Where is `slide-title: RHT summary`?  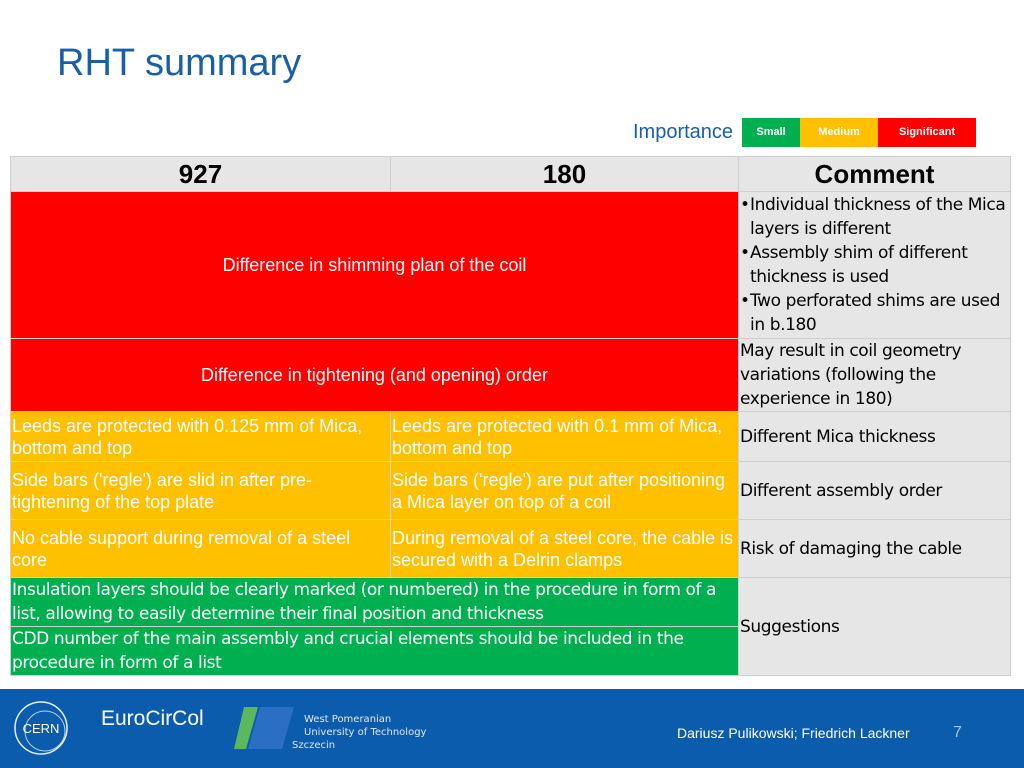 slide-title: RHT summary is located at coordinates (179, 63).